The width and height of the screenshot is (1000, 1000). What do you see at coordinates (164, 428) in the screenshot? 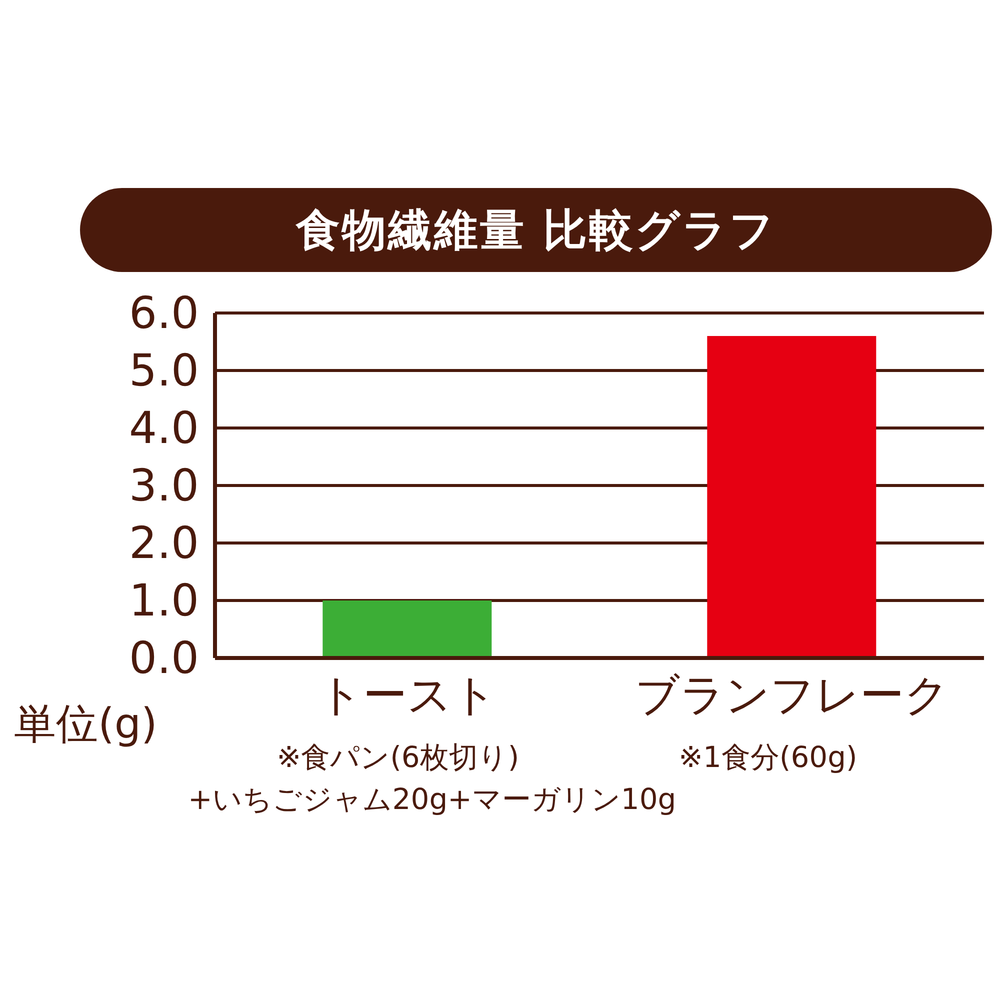
I see `y-tick-label: 4.0` at bounding box center [164, 428].